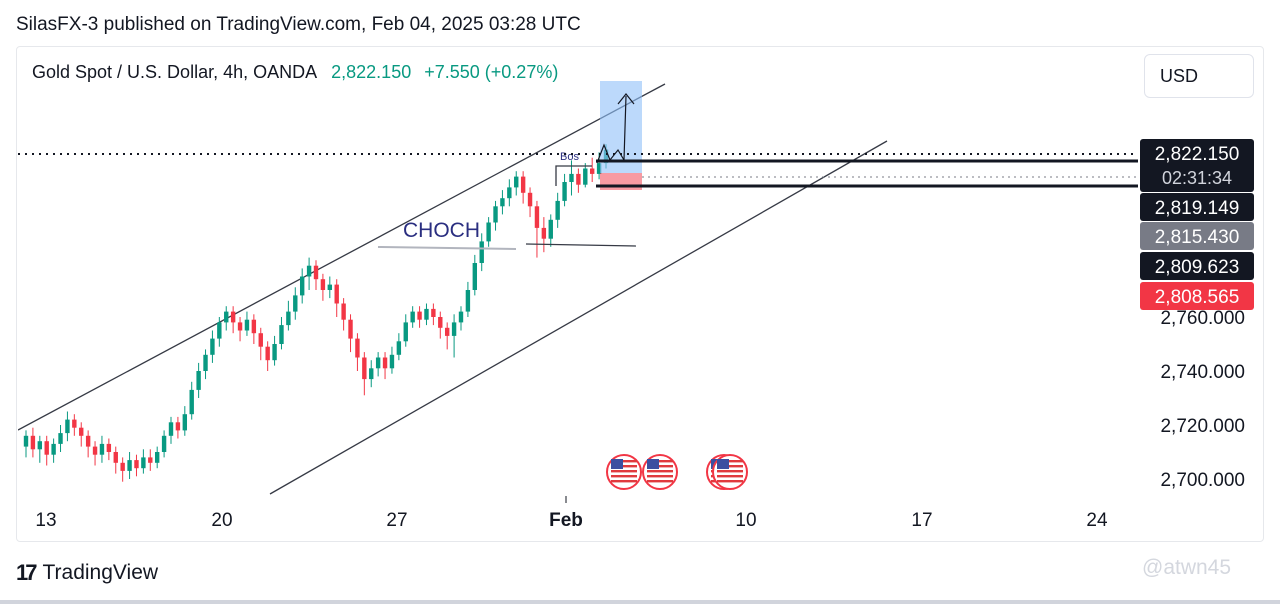 The image size is (1280, 604). Describe the element at coordinates (571, 513) in the screenshot. I see `time-scale: 13 20 27 Feb 10 17 24` at that location.